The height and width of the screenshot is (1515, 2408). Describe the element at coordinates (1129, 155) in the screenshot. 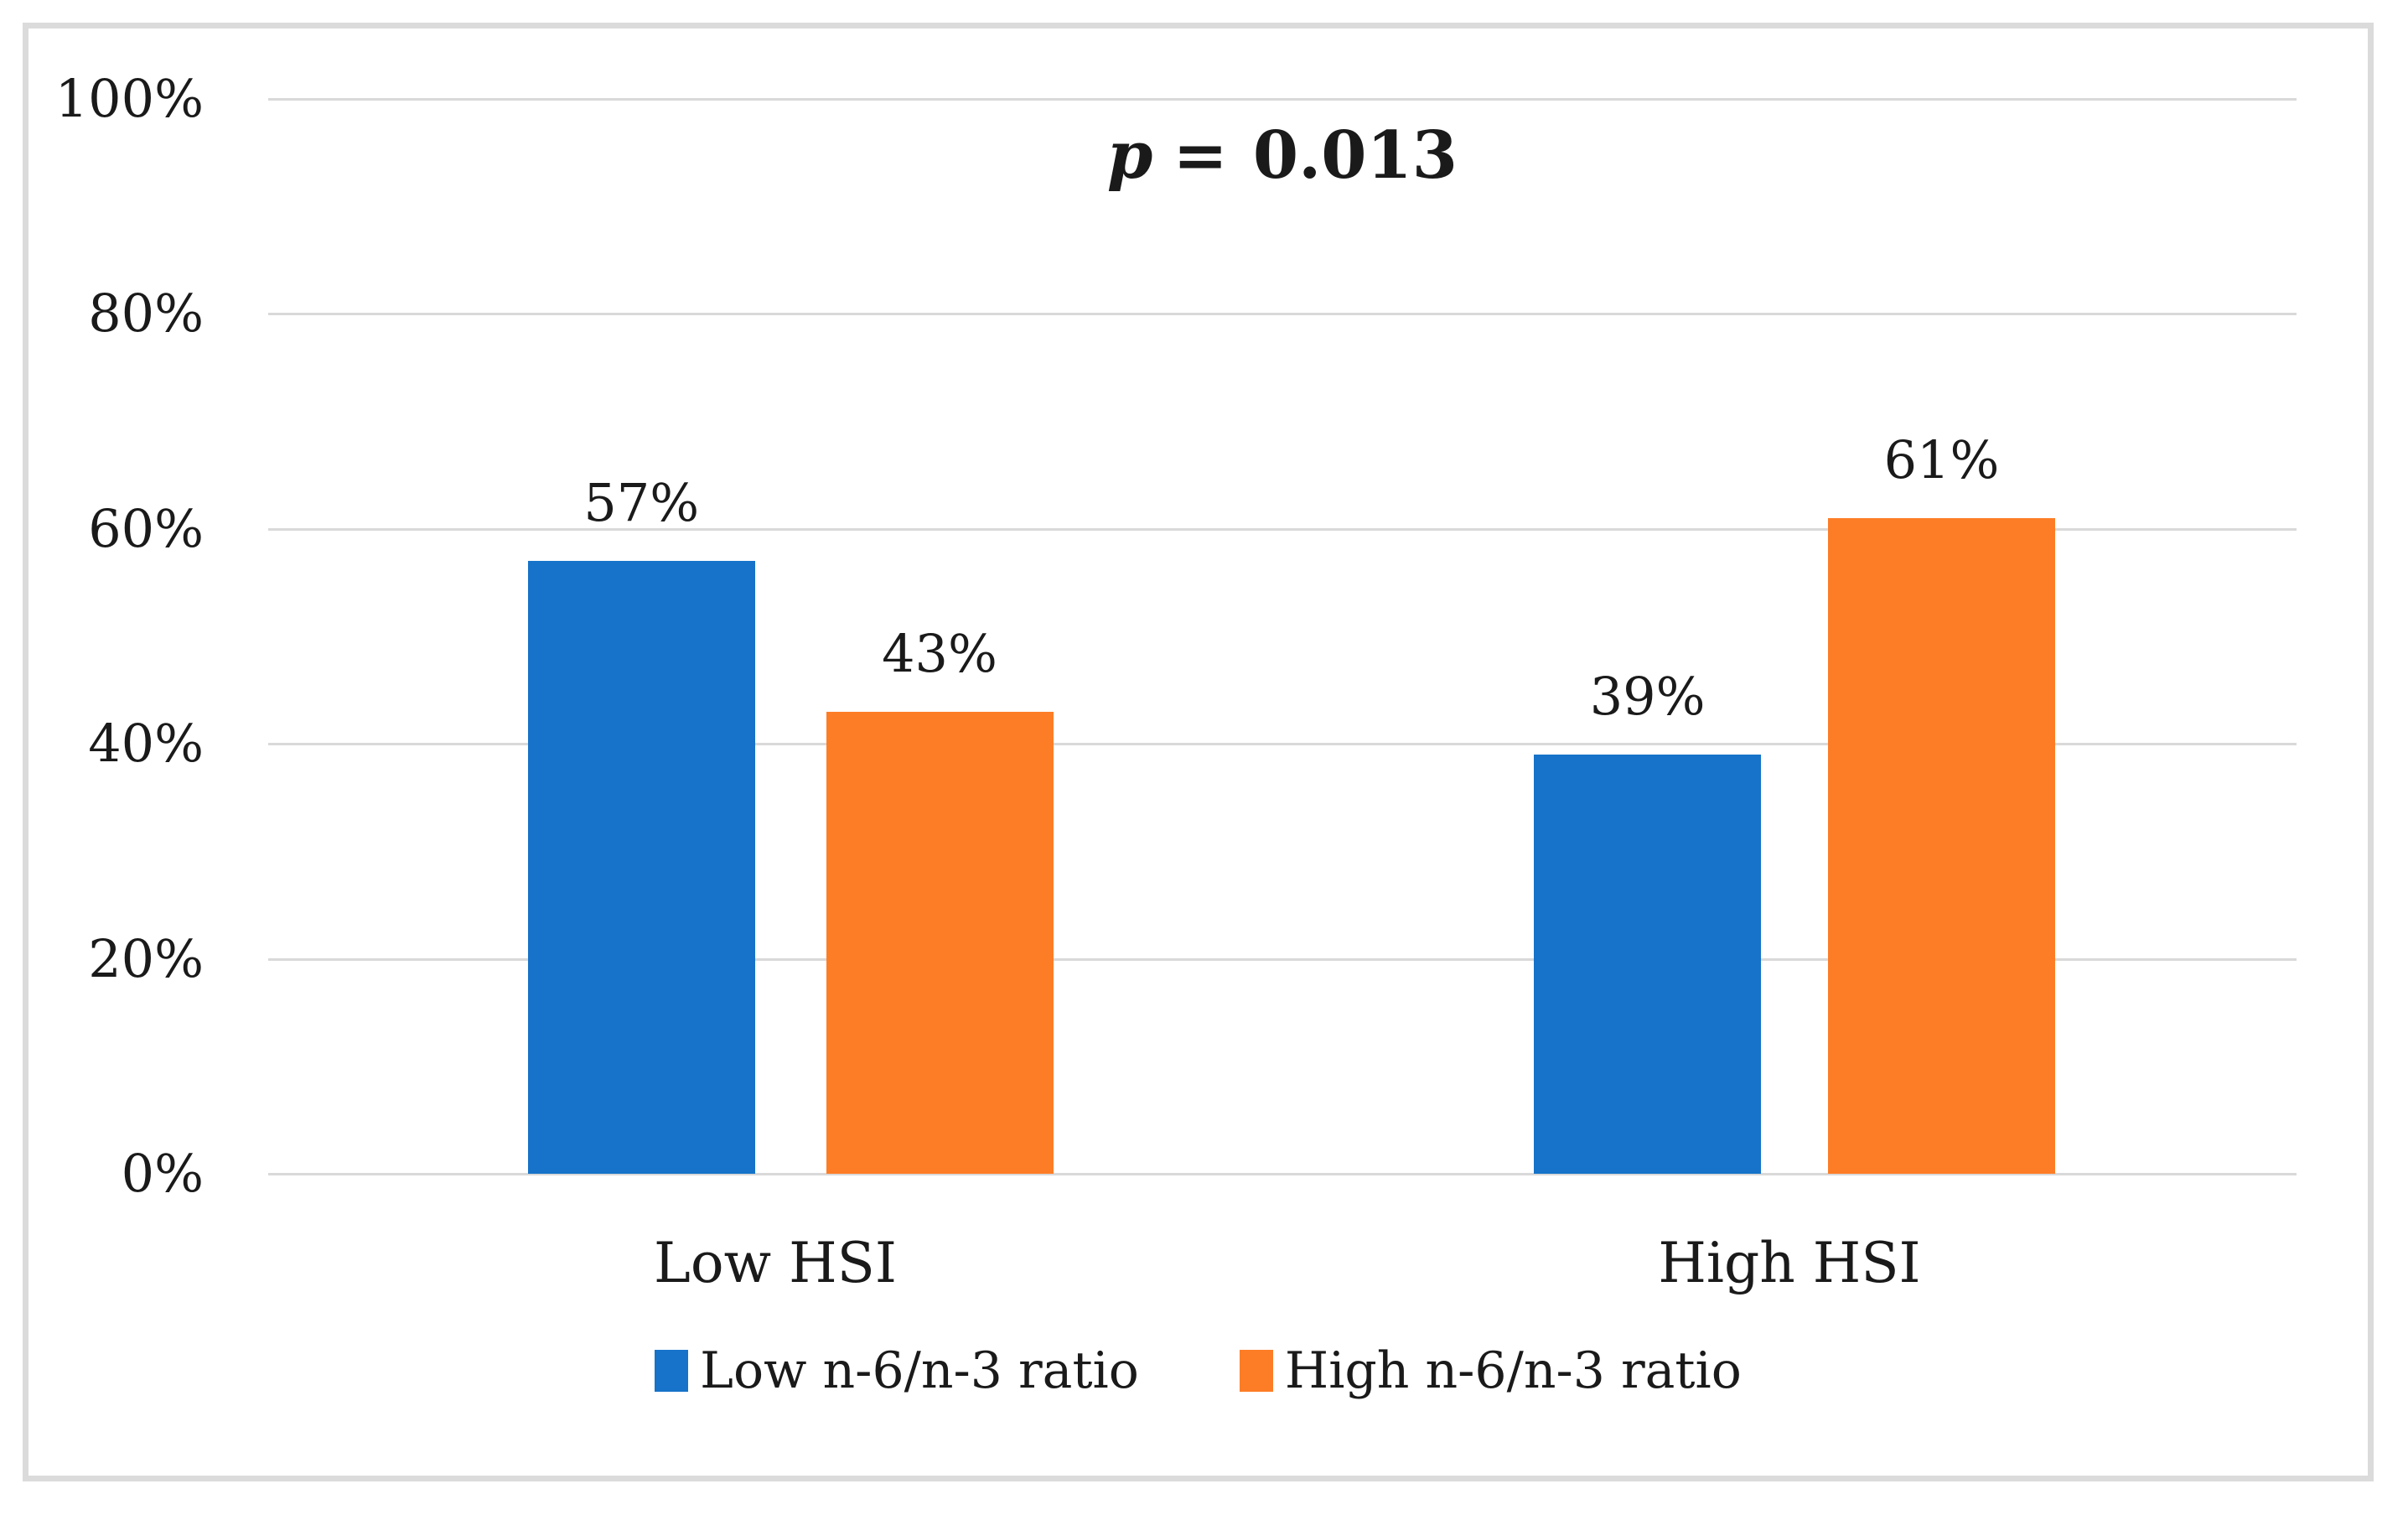

I see `p-variable: p` at that location.